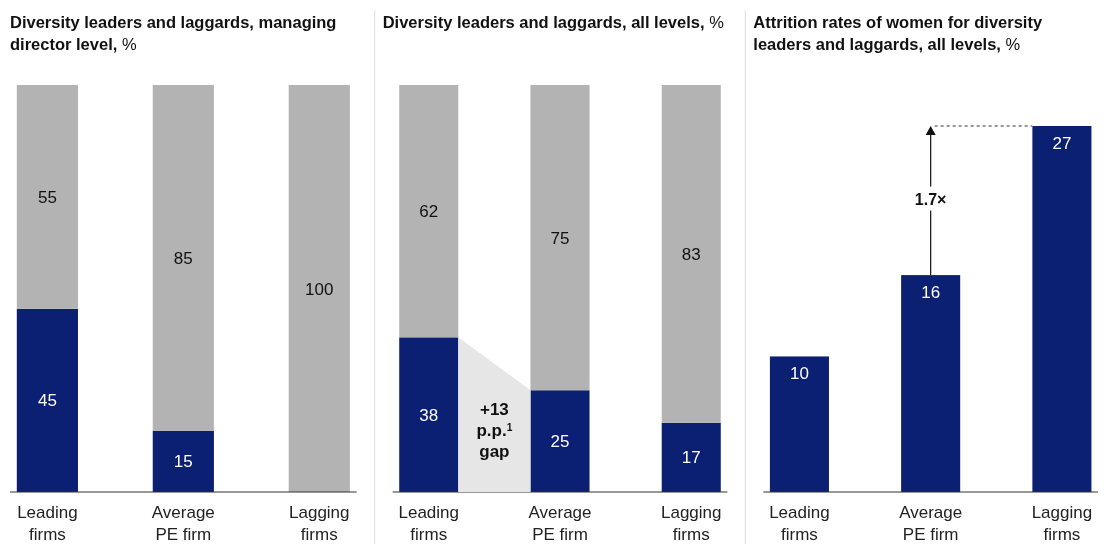 The image size is (1112, 544). I want to click on data-label: 16, so click(931, 293).